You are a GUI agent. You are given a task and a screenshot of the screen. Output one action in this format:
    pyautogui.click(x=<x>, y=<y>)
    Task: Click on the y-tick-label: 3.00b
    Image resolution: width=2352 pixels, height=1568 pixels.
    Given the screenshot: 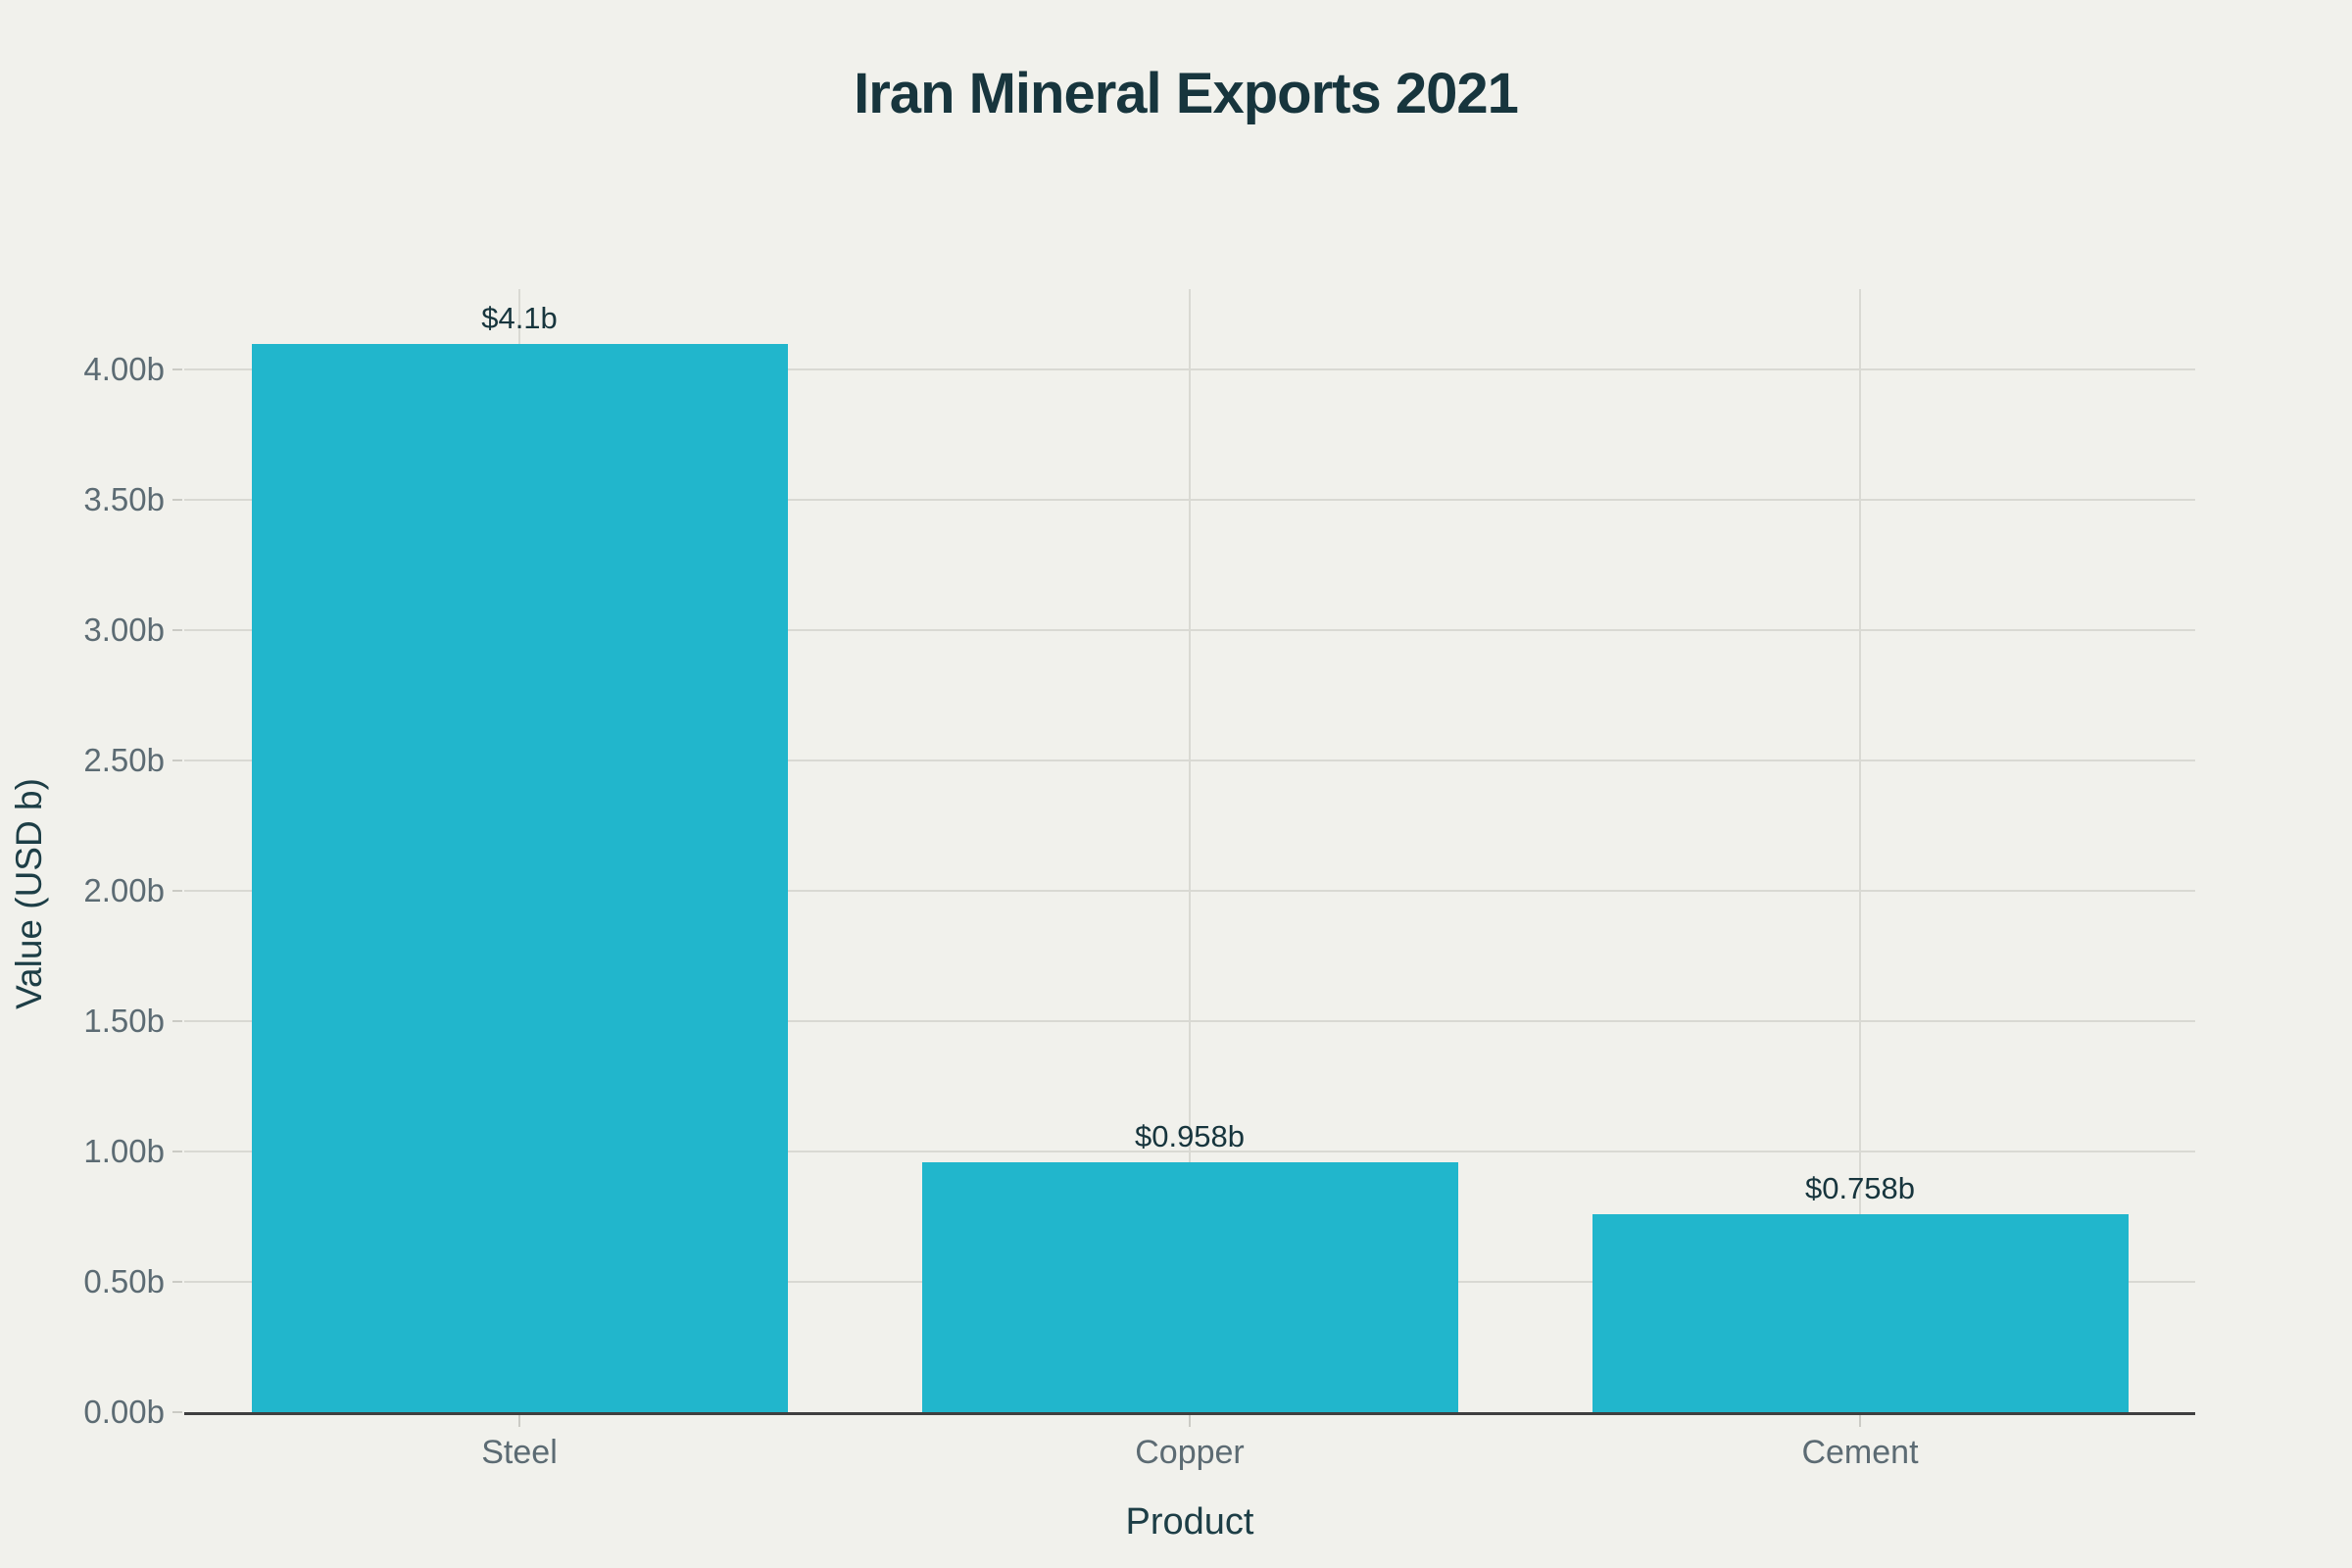 What is the action you would take?
    pyautogui.click(x=124, y=630)
    